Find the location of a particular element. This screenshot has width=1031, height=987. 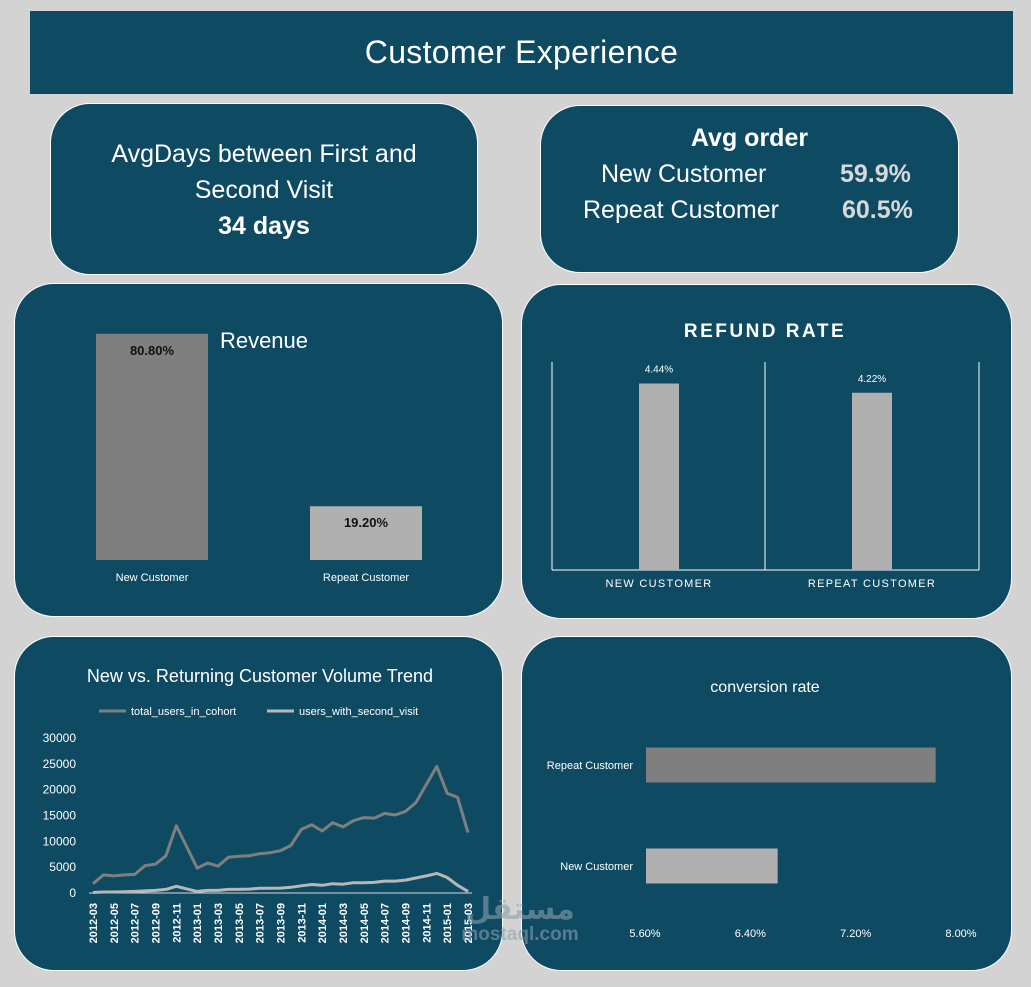

avg-order-title: Avg order is located at coordinates (749, 138).